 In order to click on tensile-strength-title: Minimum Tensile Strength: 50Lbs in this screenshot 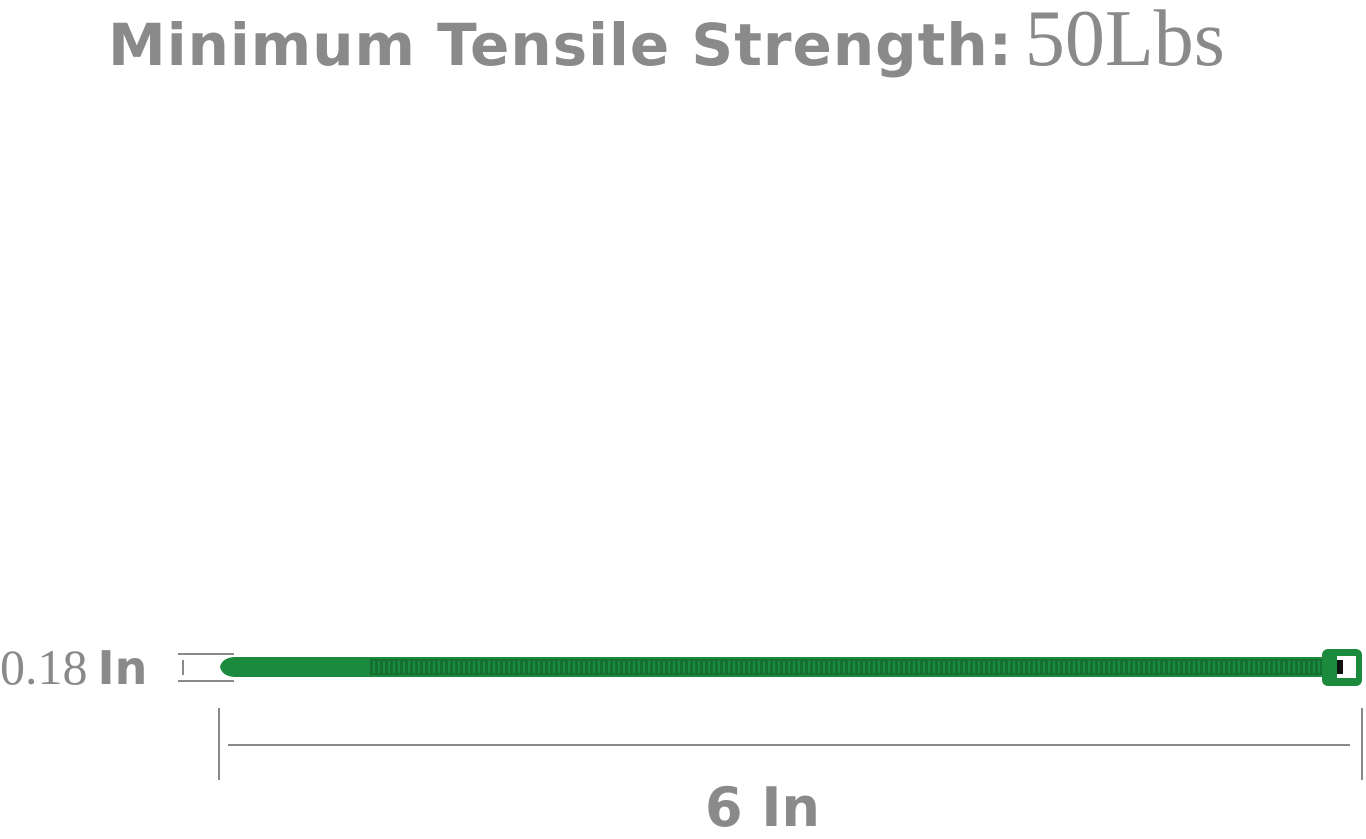, I will do `click(666, 42)`.